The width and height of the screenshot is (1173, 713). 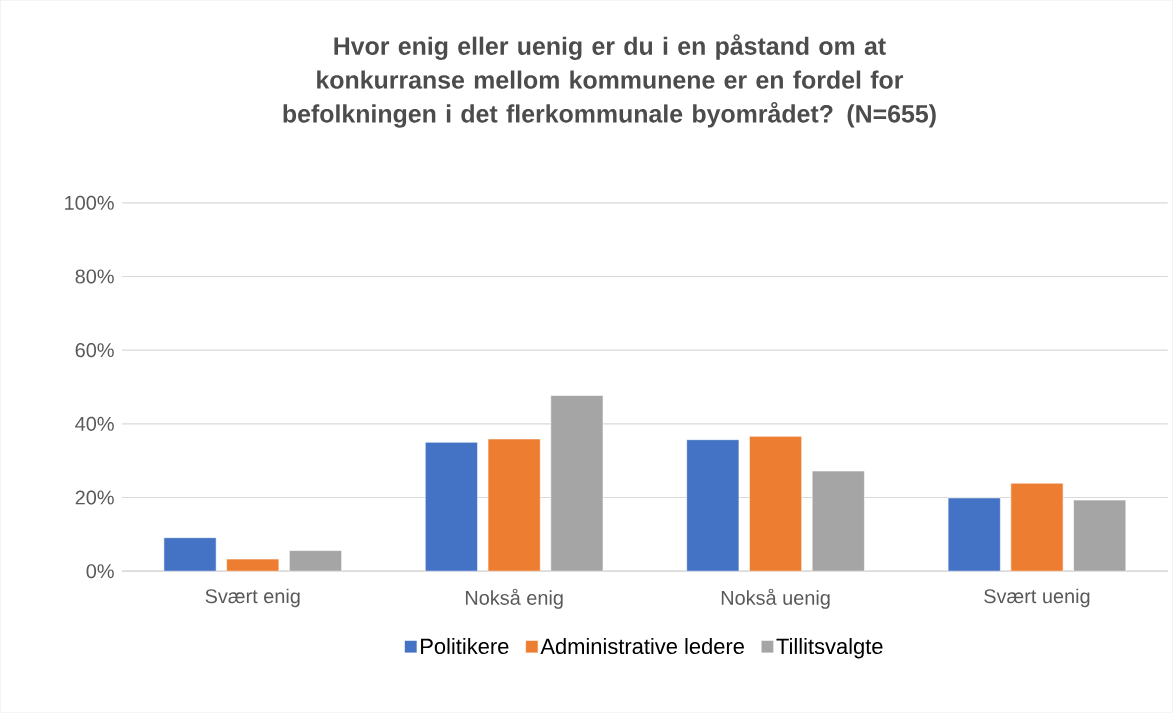 What do you see at coordinates (89, 202) in the screenshot?
I see `y-tick-label: 100%` at bounding box center [89, 202].